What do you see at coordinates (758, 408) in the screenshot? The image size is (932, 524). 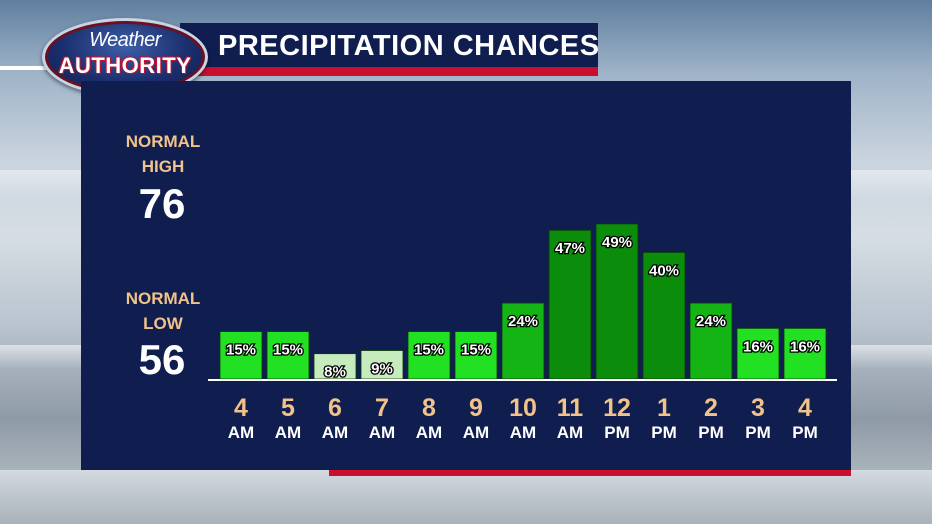 I see `x-tick-hour-11: 3` at bounding box center [758, 408].